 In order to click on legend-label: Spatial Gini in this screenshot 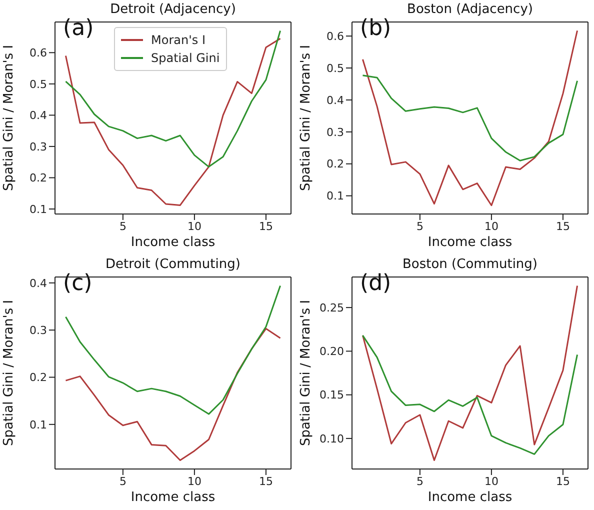, I will do `click(185, 58)`.